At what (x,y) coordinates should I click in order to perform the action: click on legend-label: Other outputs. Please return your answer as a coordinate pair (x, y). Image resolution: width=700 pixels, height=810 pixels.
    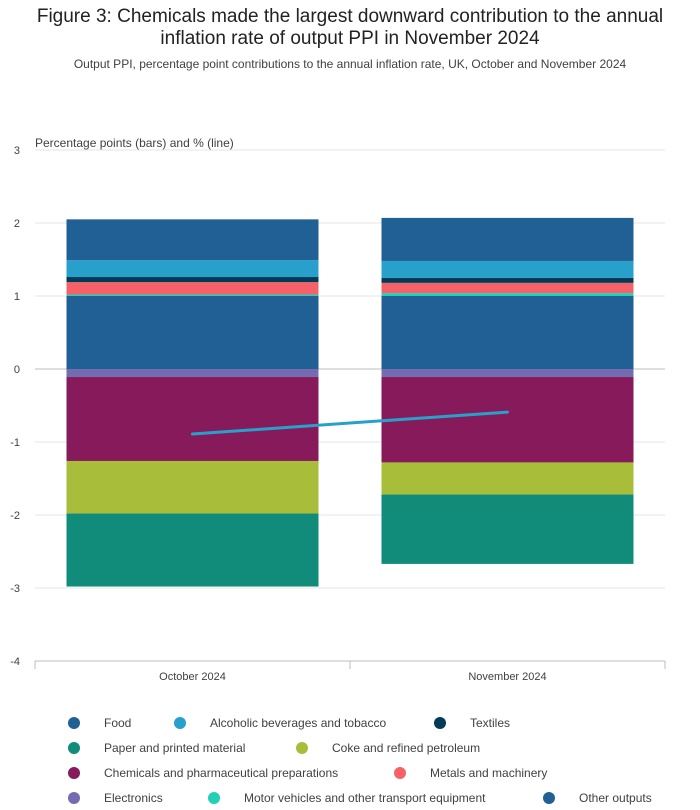
    Looking at the image, I should click on (615, 798).